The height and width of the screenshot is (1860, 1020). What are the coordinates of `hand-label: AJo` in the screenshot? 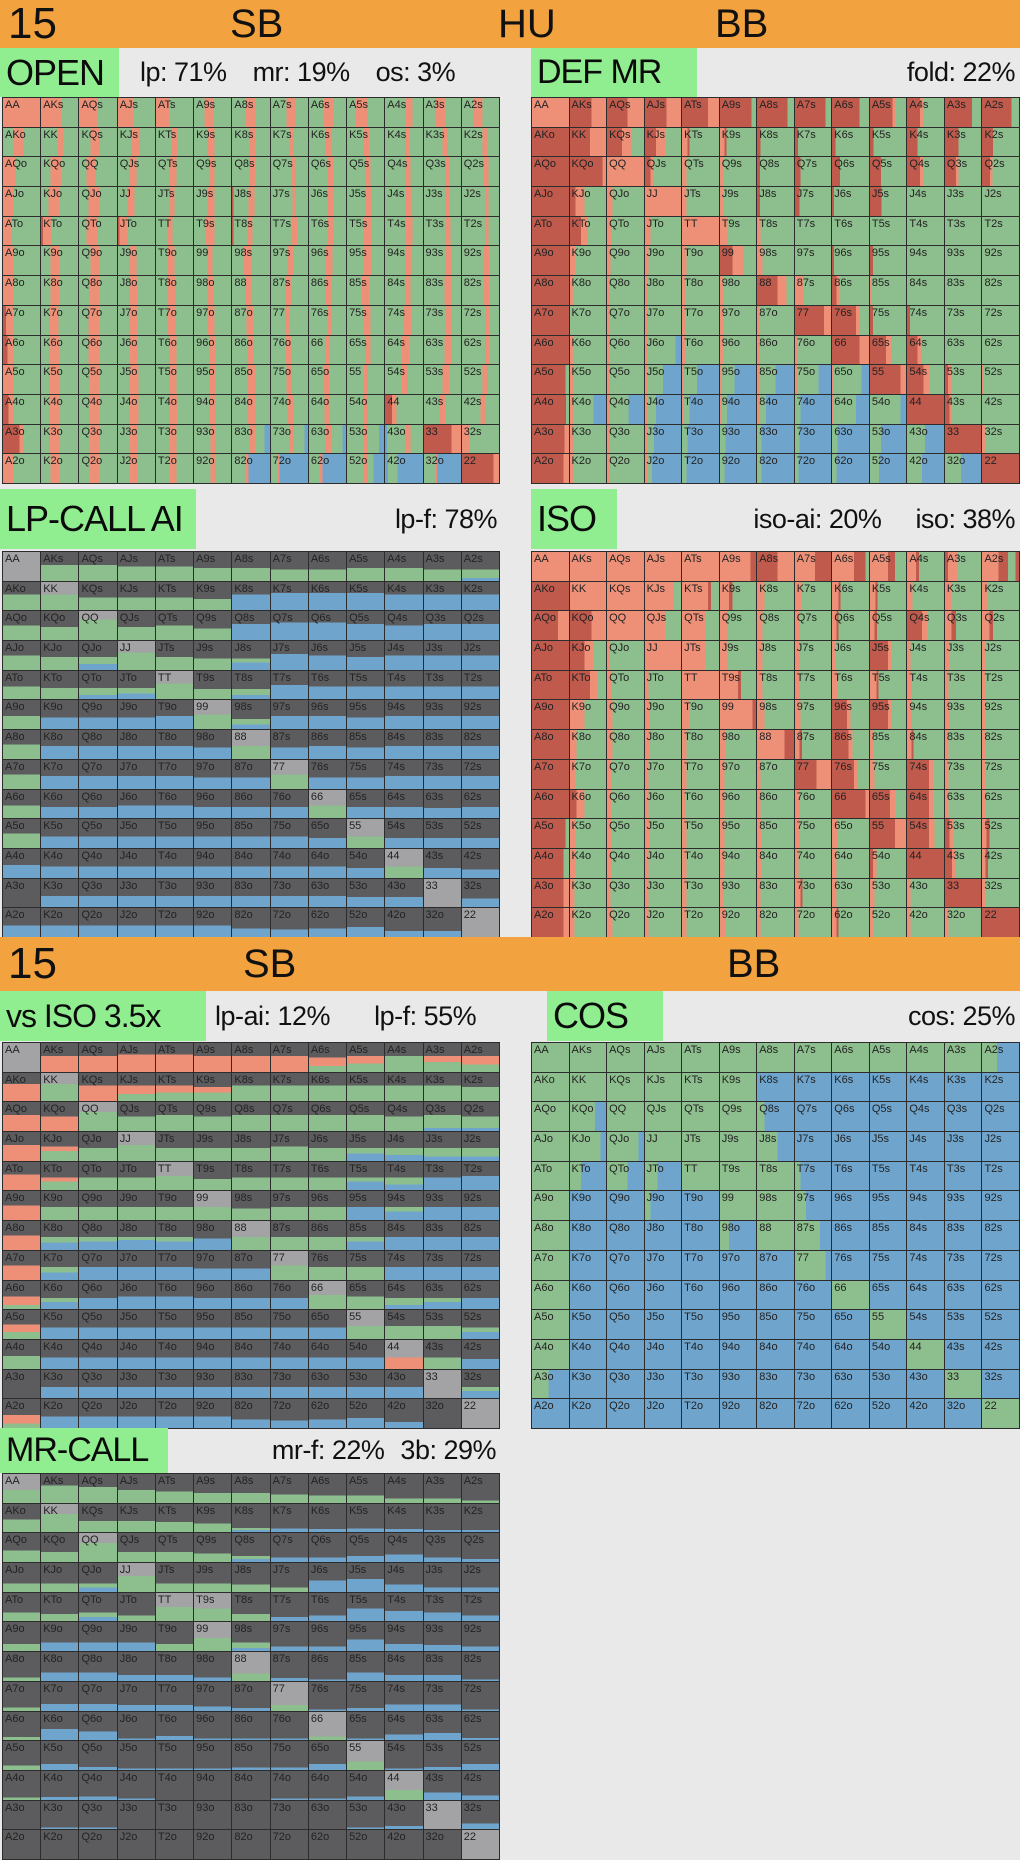 It's located at (543, 1139).